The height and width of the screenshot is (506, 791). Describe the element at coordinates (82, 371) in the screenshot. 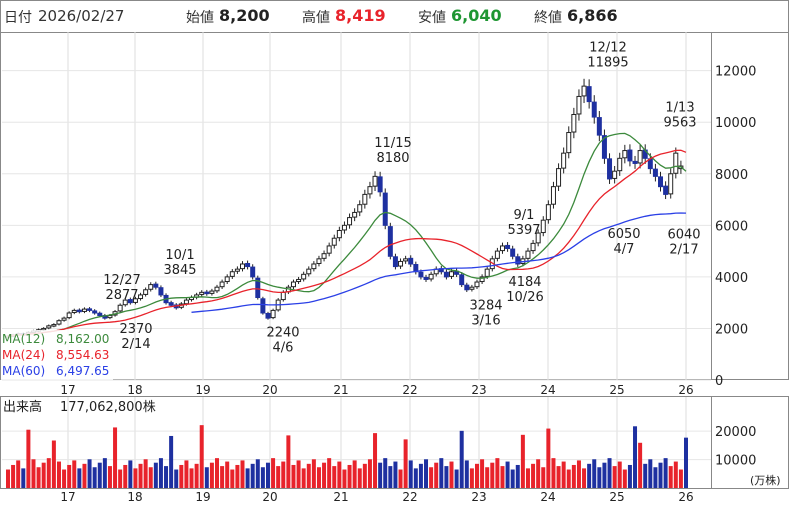

I see `ma-legend-value: 6,497.65` at that location.